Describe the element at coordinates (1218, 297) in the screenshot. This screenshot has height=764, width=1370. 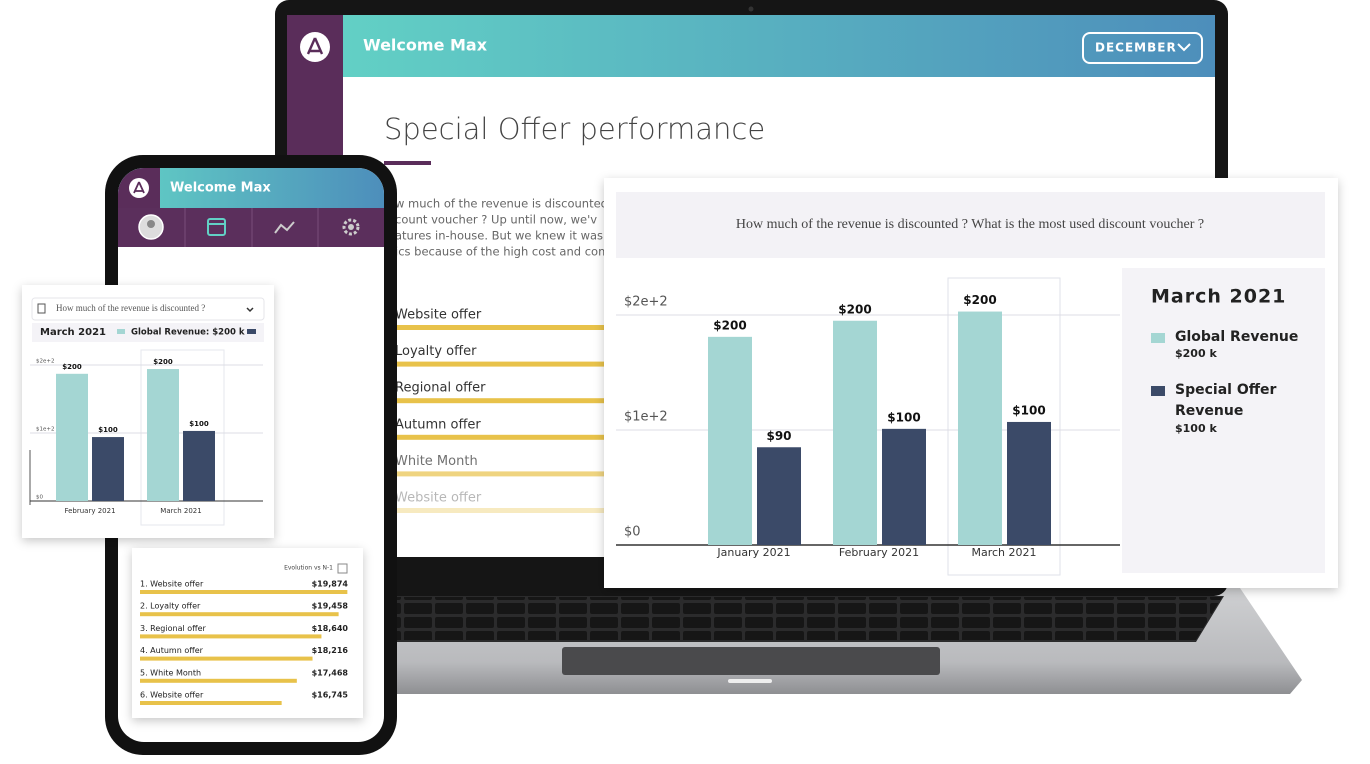
I see `legend-title: March 2021` at that location.